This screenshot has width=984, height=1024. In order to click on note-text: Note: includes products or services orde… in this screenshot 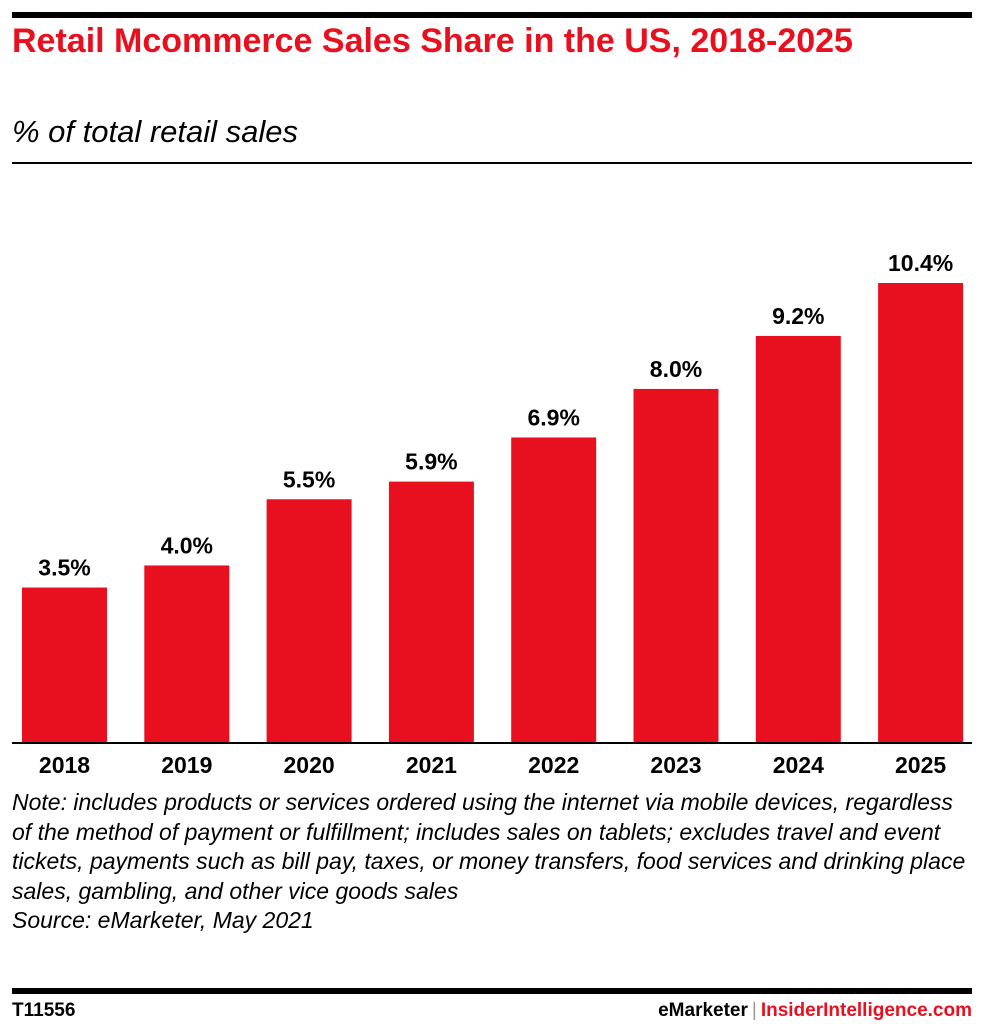, I will do `click(489, 846)`.